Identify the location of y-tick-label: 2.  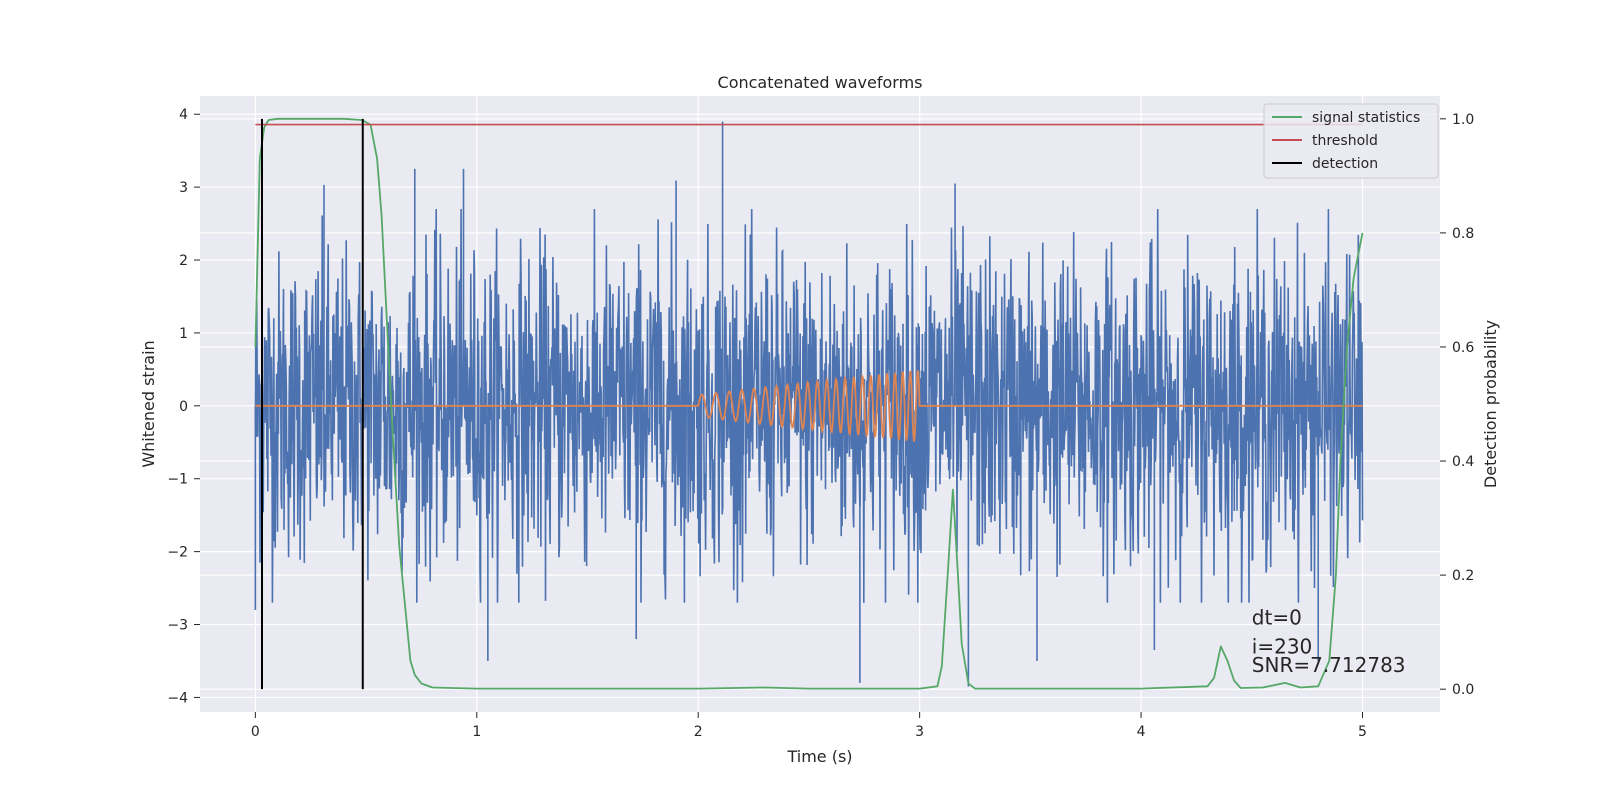
(183, 261).